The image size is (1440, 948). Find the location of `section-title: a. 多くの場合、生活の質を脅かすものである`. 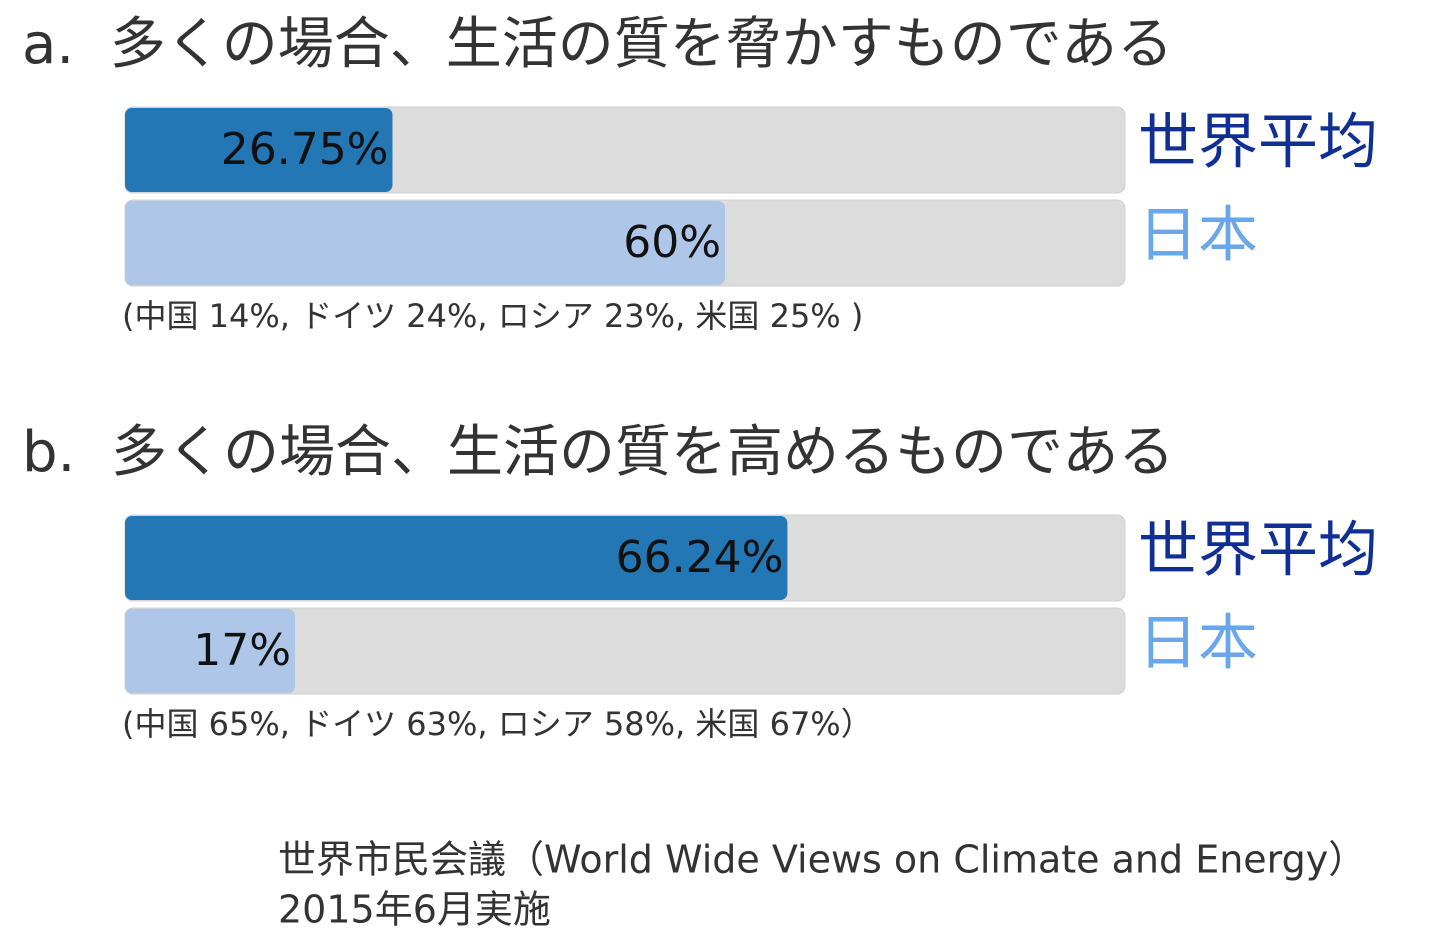

section-title: a. 多くの場合、生活の質を脅かすものである is located at coordinates (597, 44).